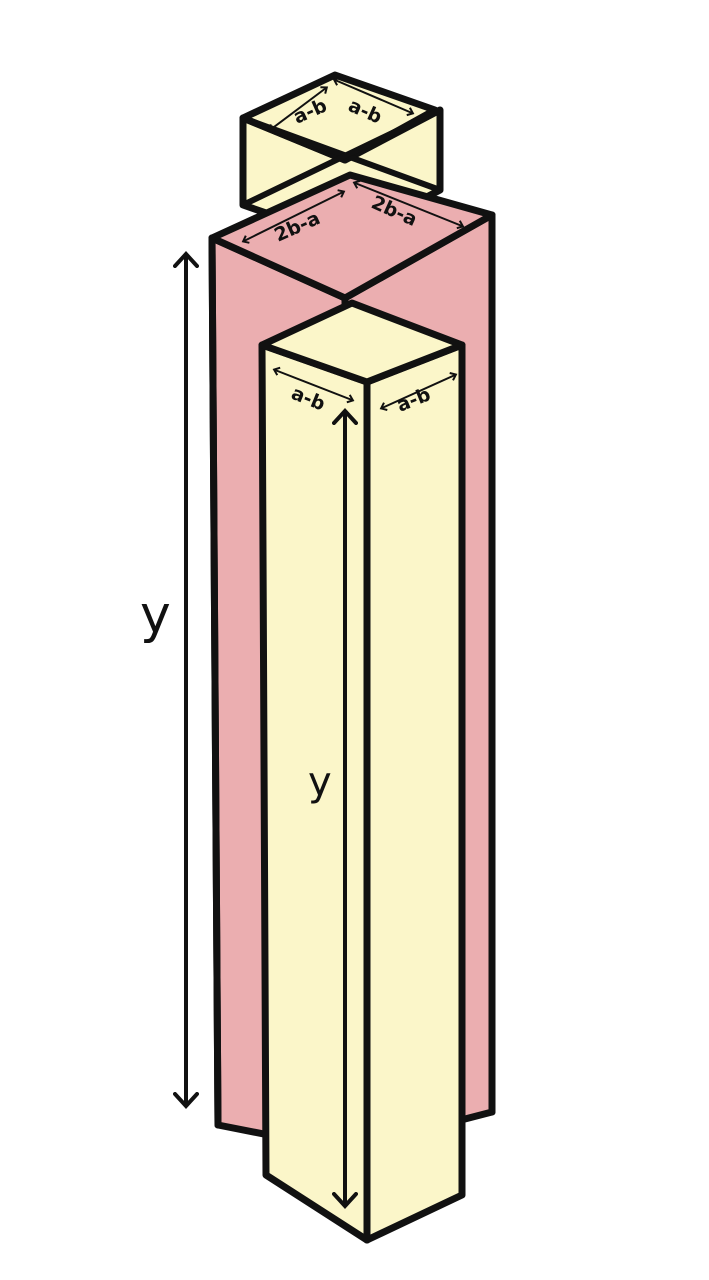 The height and width of the screenshot is (1280, 709). Describe the element at coordinates (414, 792) in the screenshot. I see `front-block-right-face` at that location.